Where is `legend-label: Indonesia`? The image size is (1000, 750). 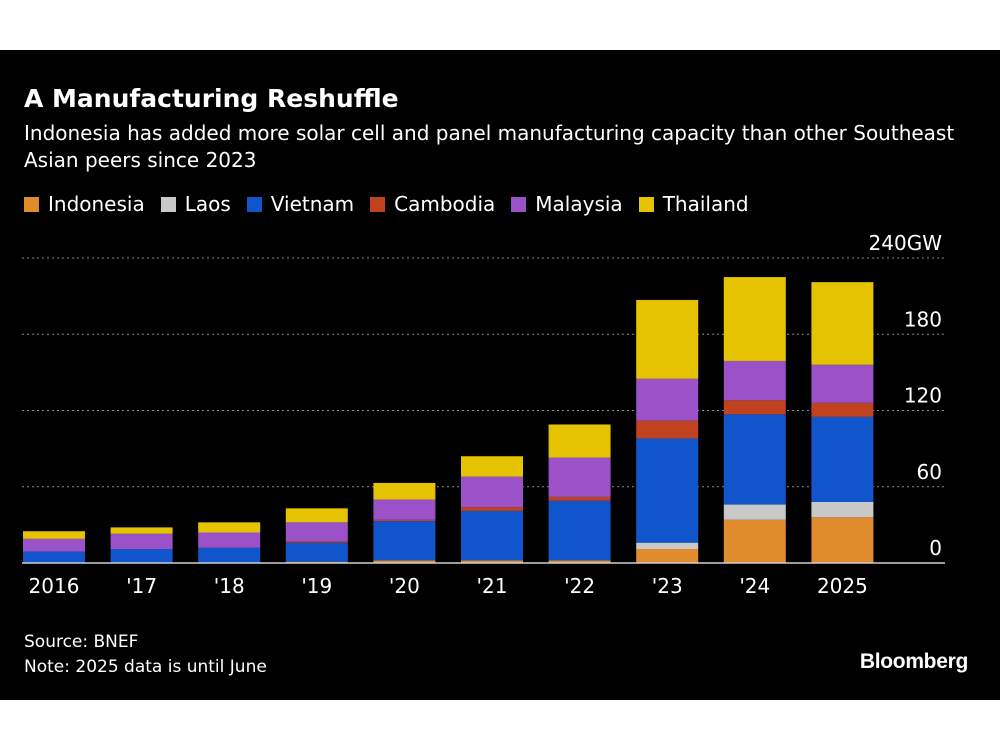 legend-label: Indonesia is located at coordinates (96, 204).